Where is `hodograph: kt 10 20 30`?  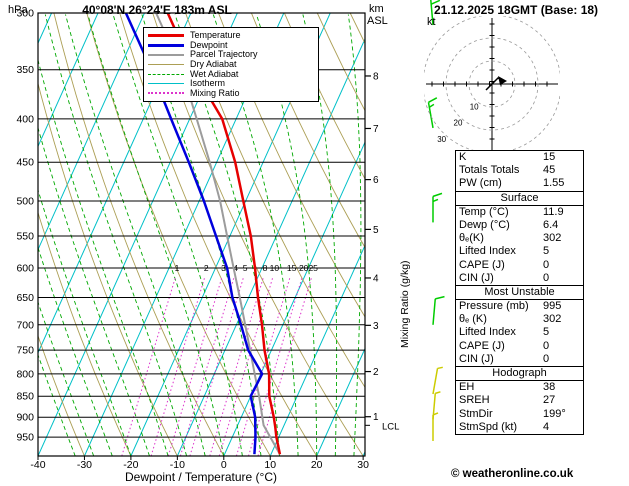 hodograph: kt 10 20 30 is located at coordinates (492, 84).